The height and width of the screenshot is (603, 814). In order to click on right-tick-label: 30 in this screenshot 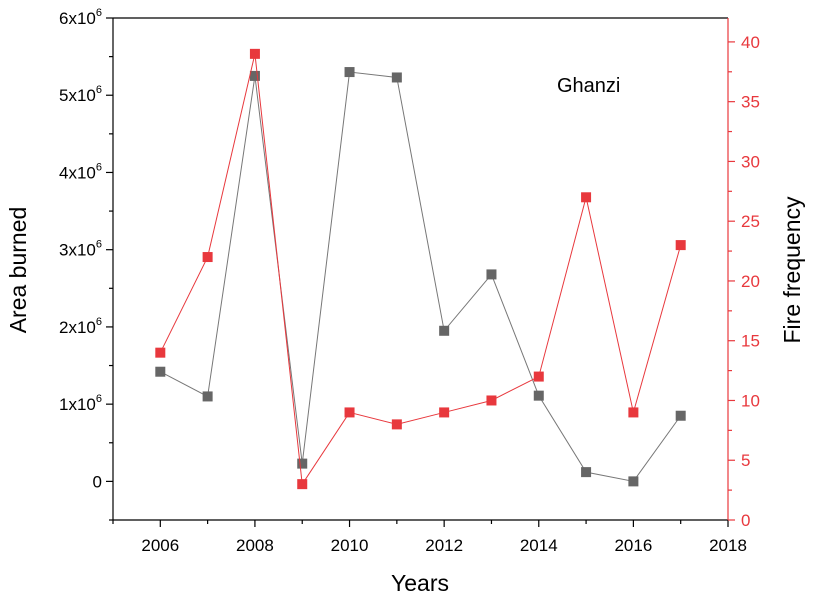, I will do `click(750, 161)`.